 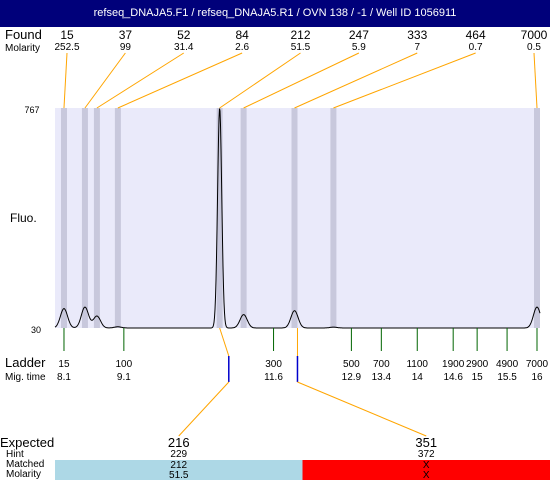 I want to click on ladder-mig-time-3: 12.9, so click(x=352, y=377).